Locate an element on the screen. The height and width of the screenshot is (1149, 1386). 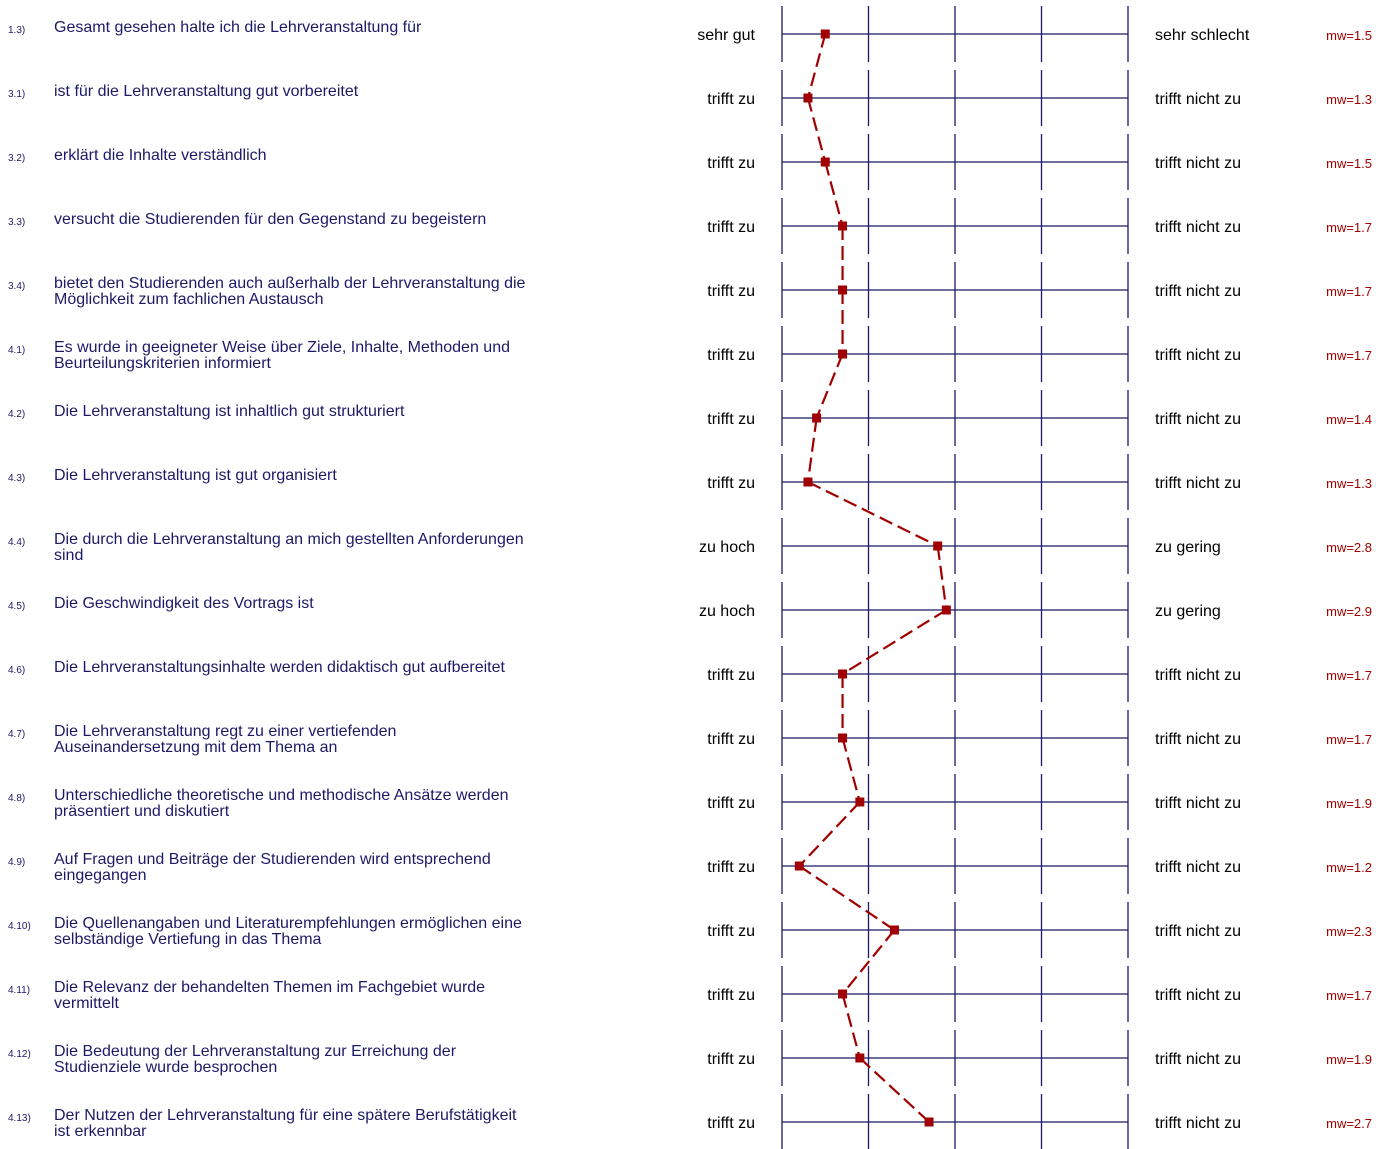
question-number: 1.3) is located at coordinates (16, 30).